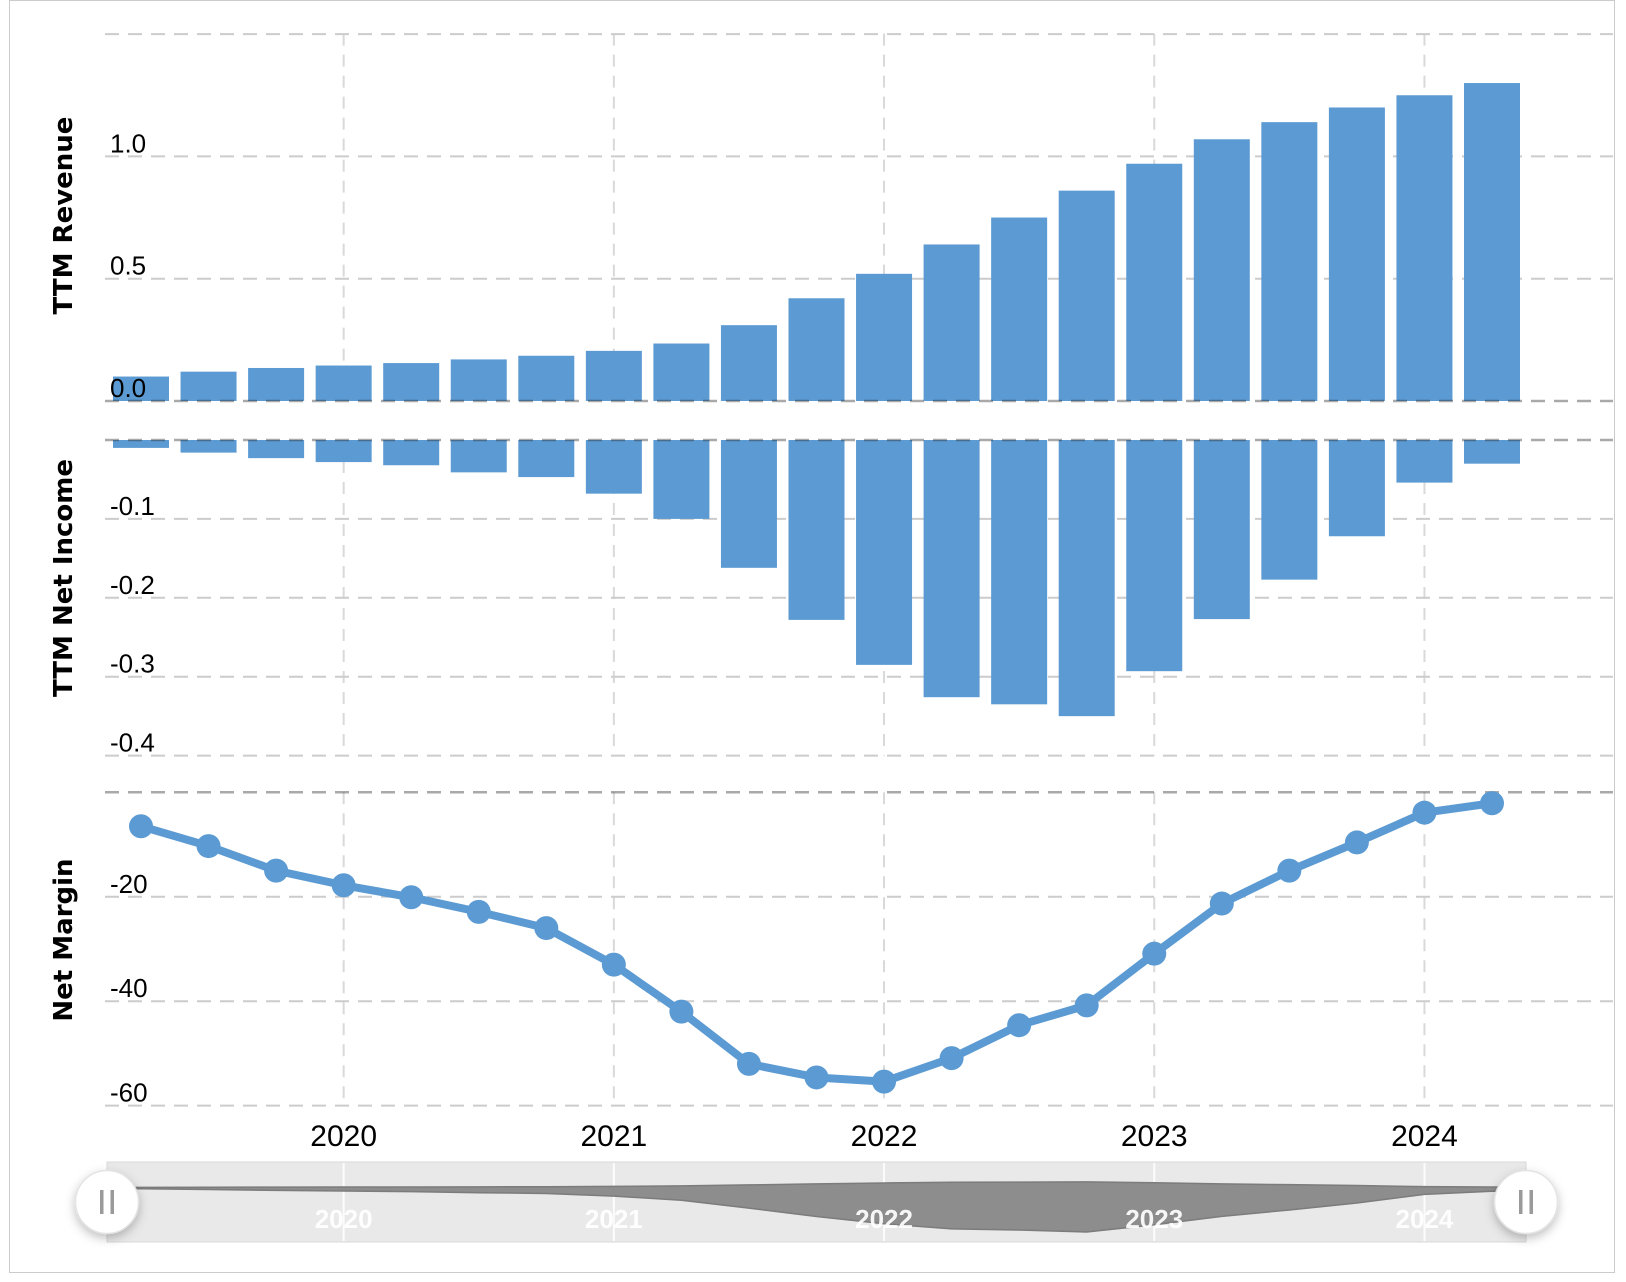 The image size is (1626, 1282). I want to click on net-margin-axis-title: Net Margin, so click(64, 939).